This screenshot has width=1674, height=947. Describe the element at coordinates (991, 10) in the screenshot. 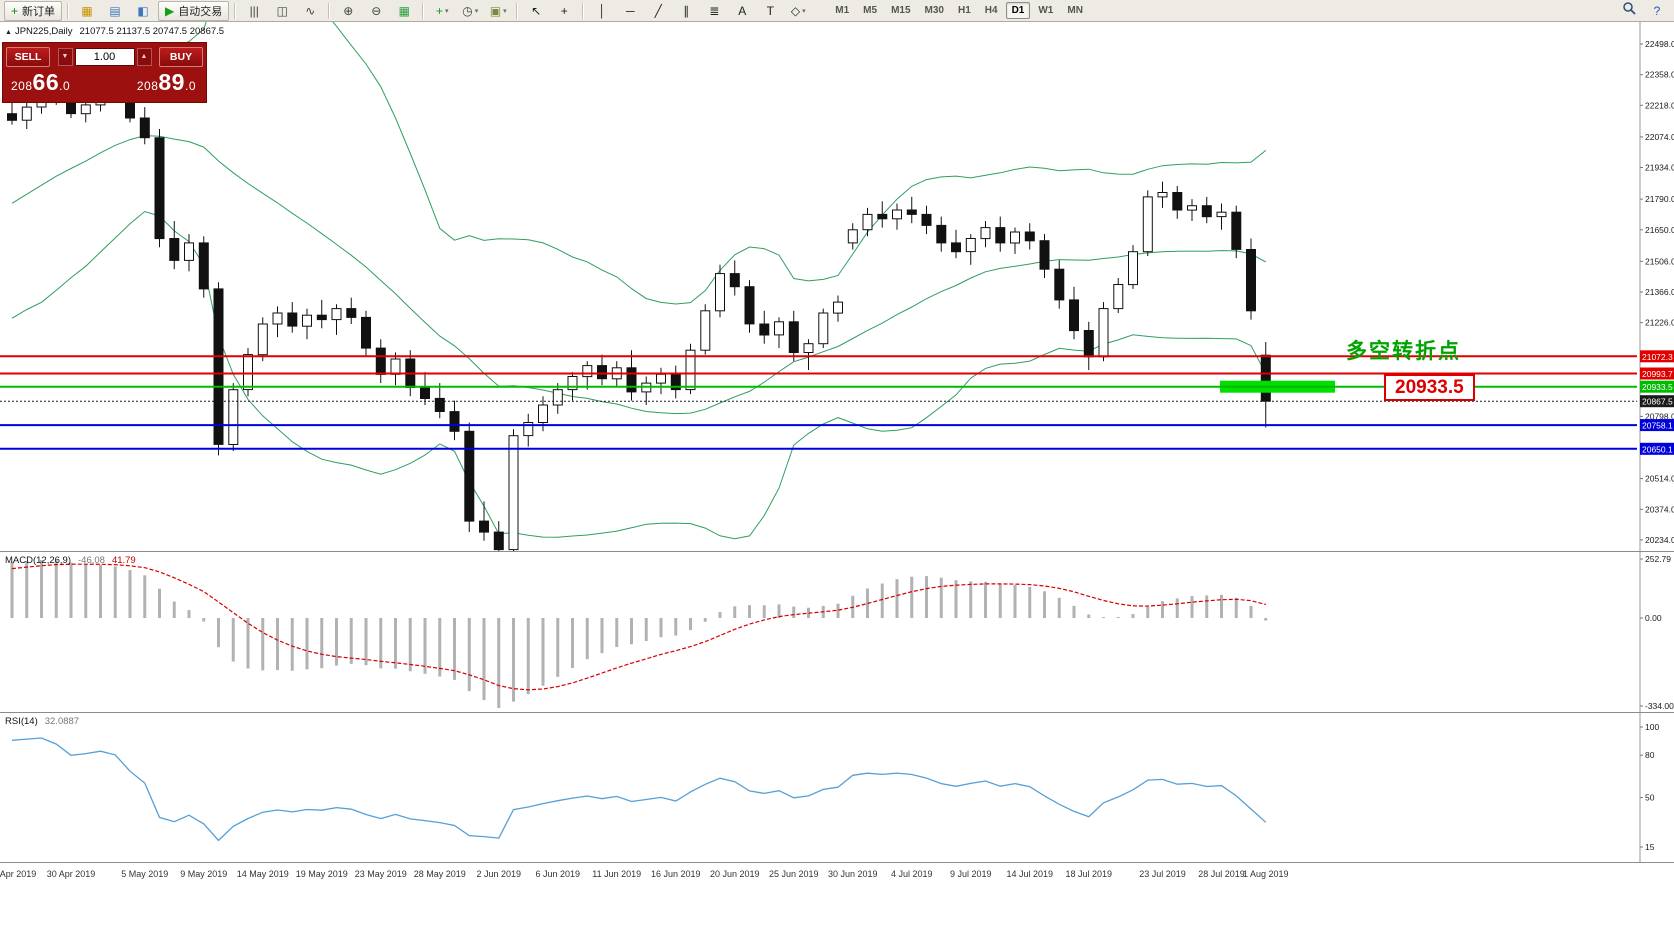

I see `timeframe-h4: H4` at that location.